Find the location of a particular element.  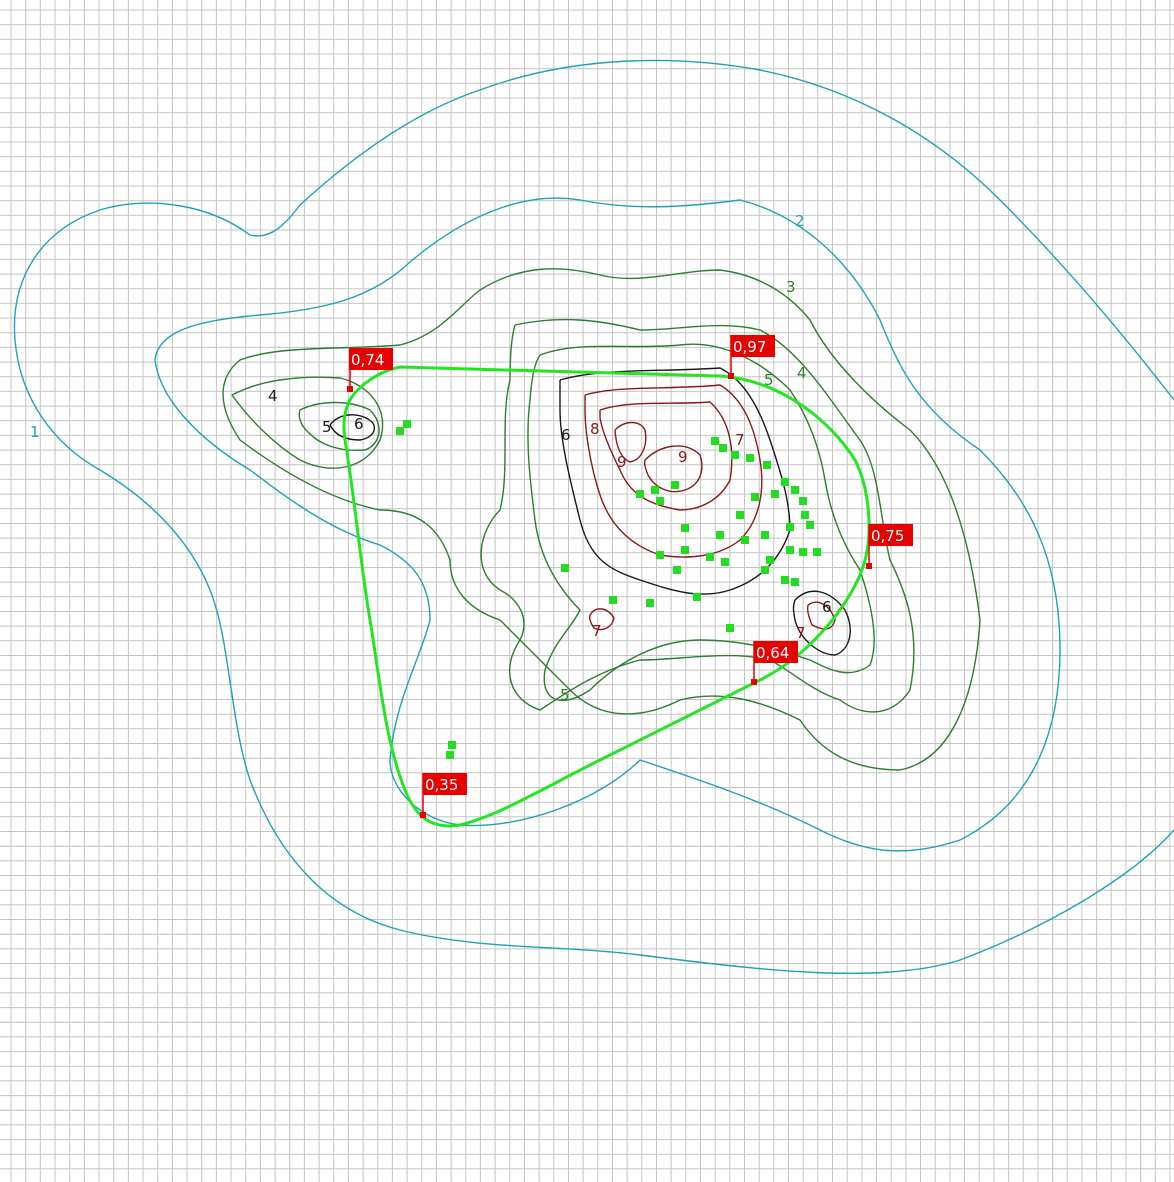

marker-0-64: 0,64 is located at coordinates (774, 663).